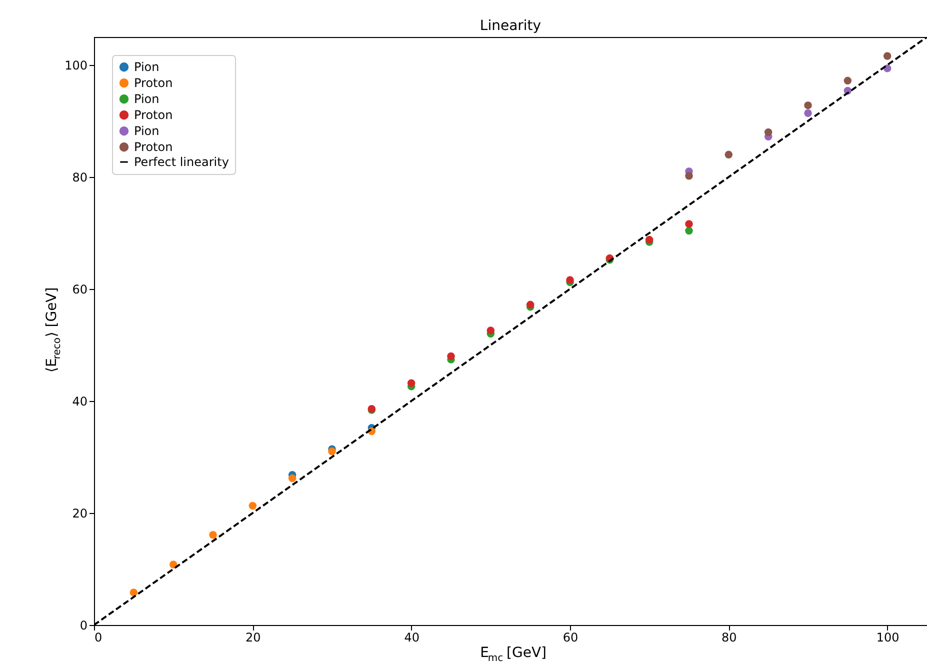 Image resolution: width=927 pixels, height=668 pixels. What do you see at coordinates (80, 513) in the screenshot?
I see `y-tick-label: 20` at bounding box center [80, 513].